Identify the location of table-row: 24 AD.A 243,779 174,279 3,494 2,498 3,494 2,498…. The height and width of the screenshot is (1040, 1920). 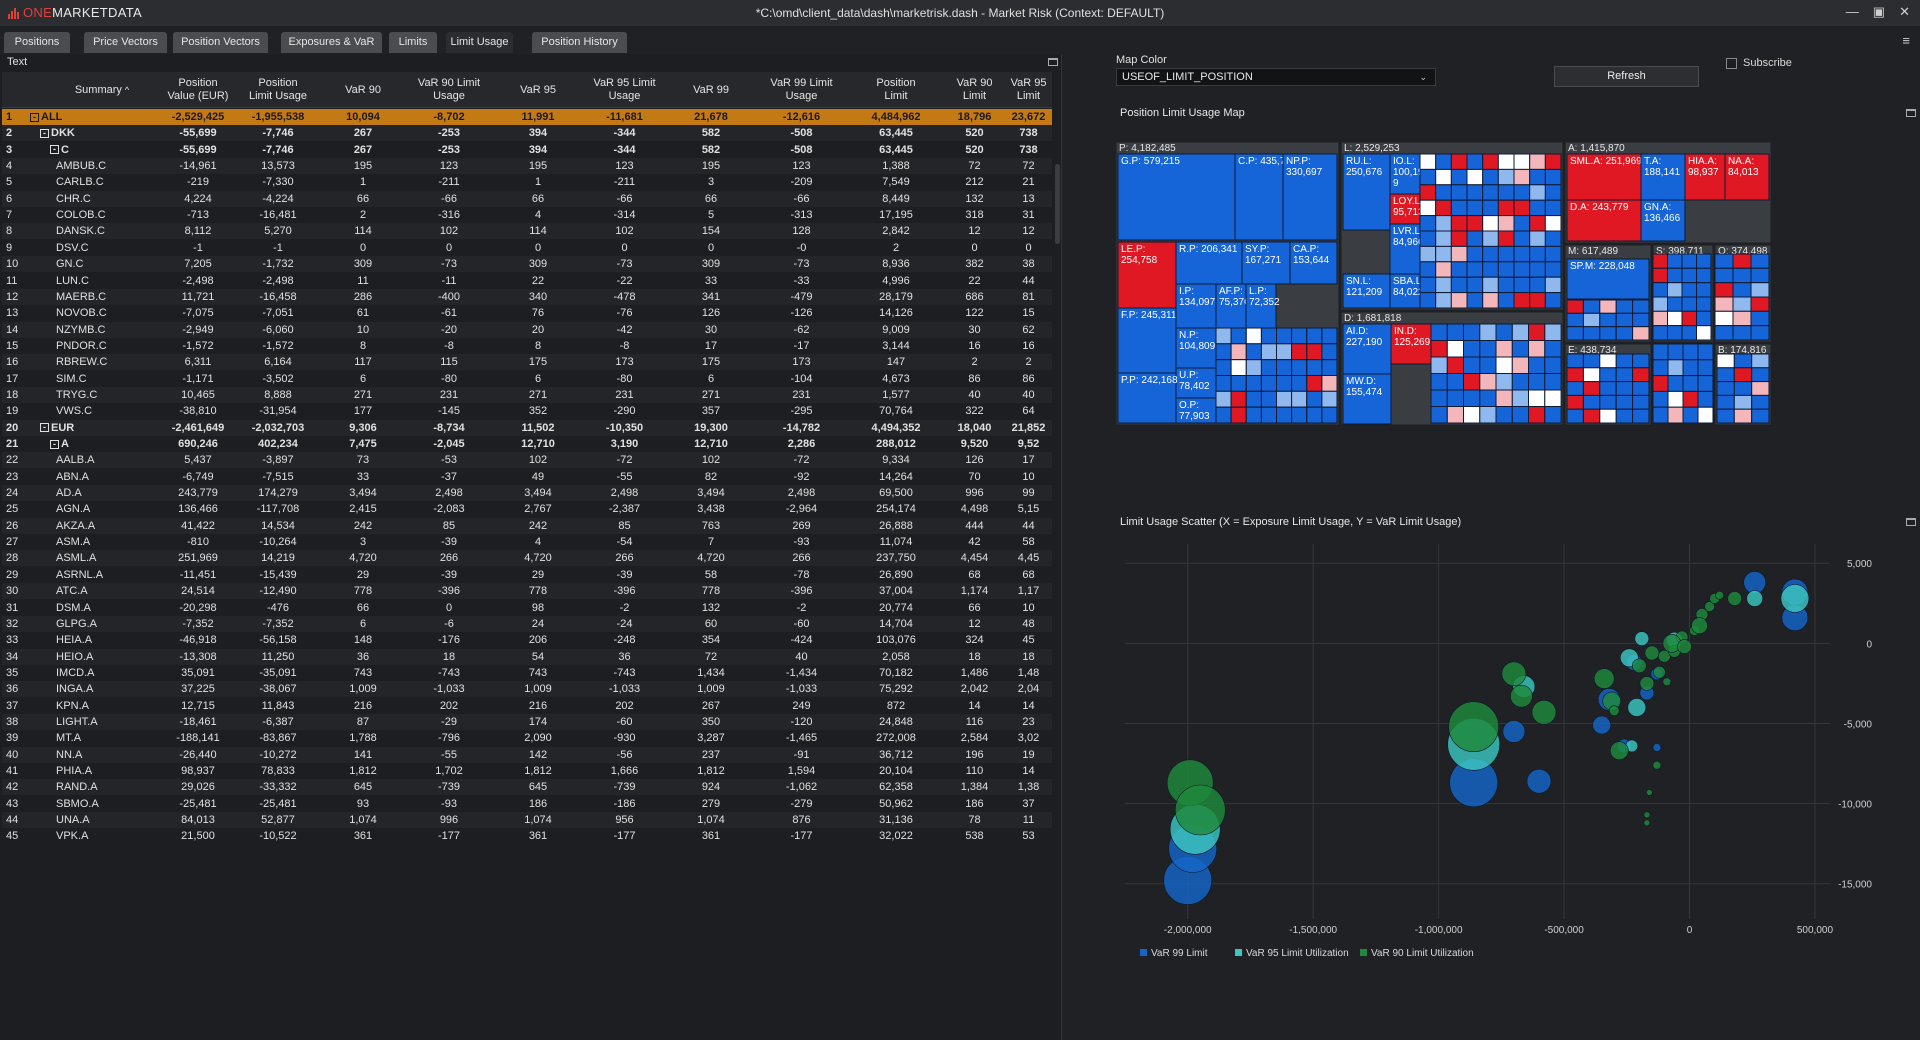
(527, 493).